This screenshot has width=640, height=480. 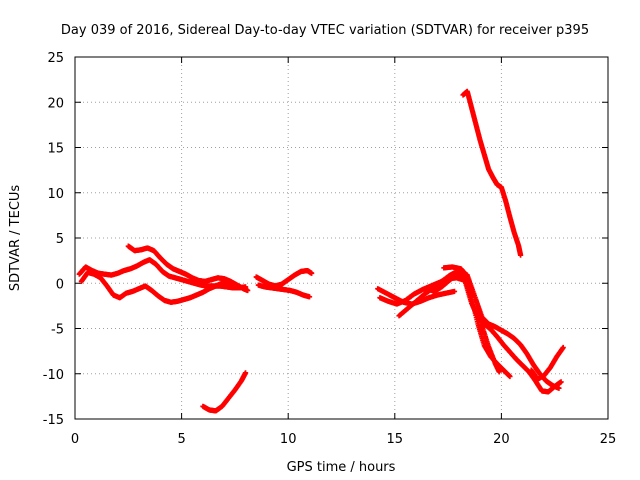 What do you see at coordinates (75, 439) in the screenshot?
I see `x-tick-label: 0` at bounding box center [75, 439].